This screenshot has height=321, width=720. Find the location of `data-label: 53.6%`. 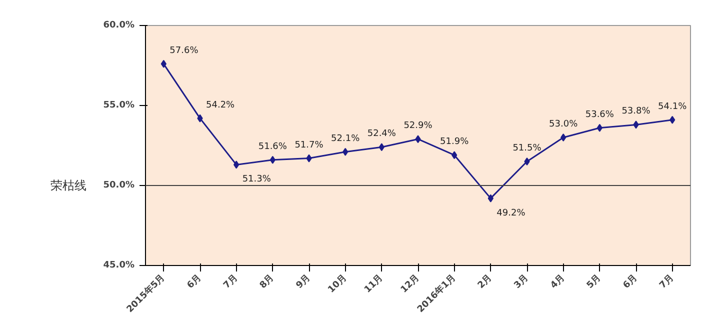

data-label: 53.6% is located at coordinates (599, 115).